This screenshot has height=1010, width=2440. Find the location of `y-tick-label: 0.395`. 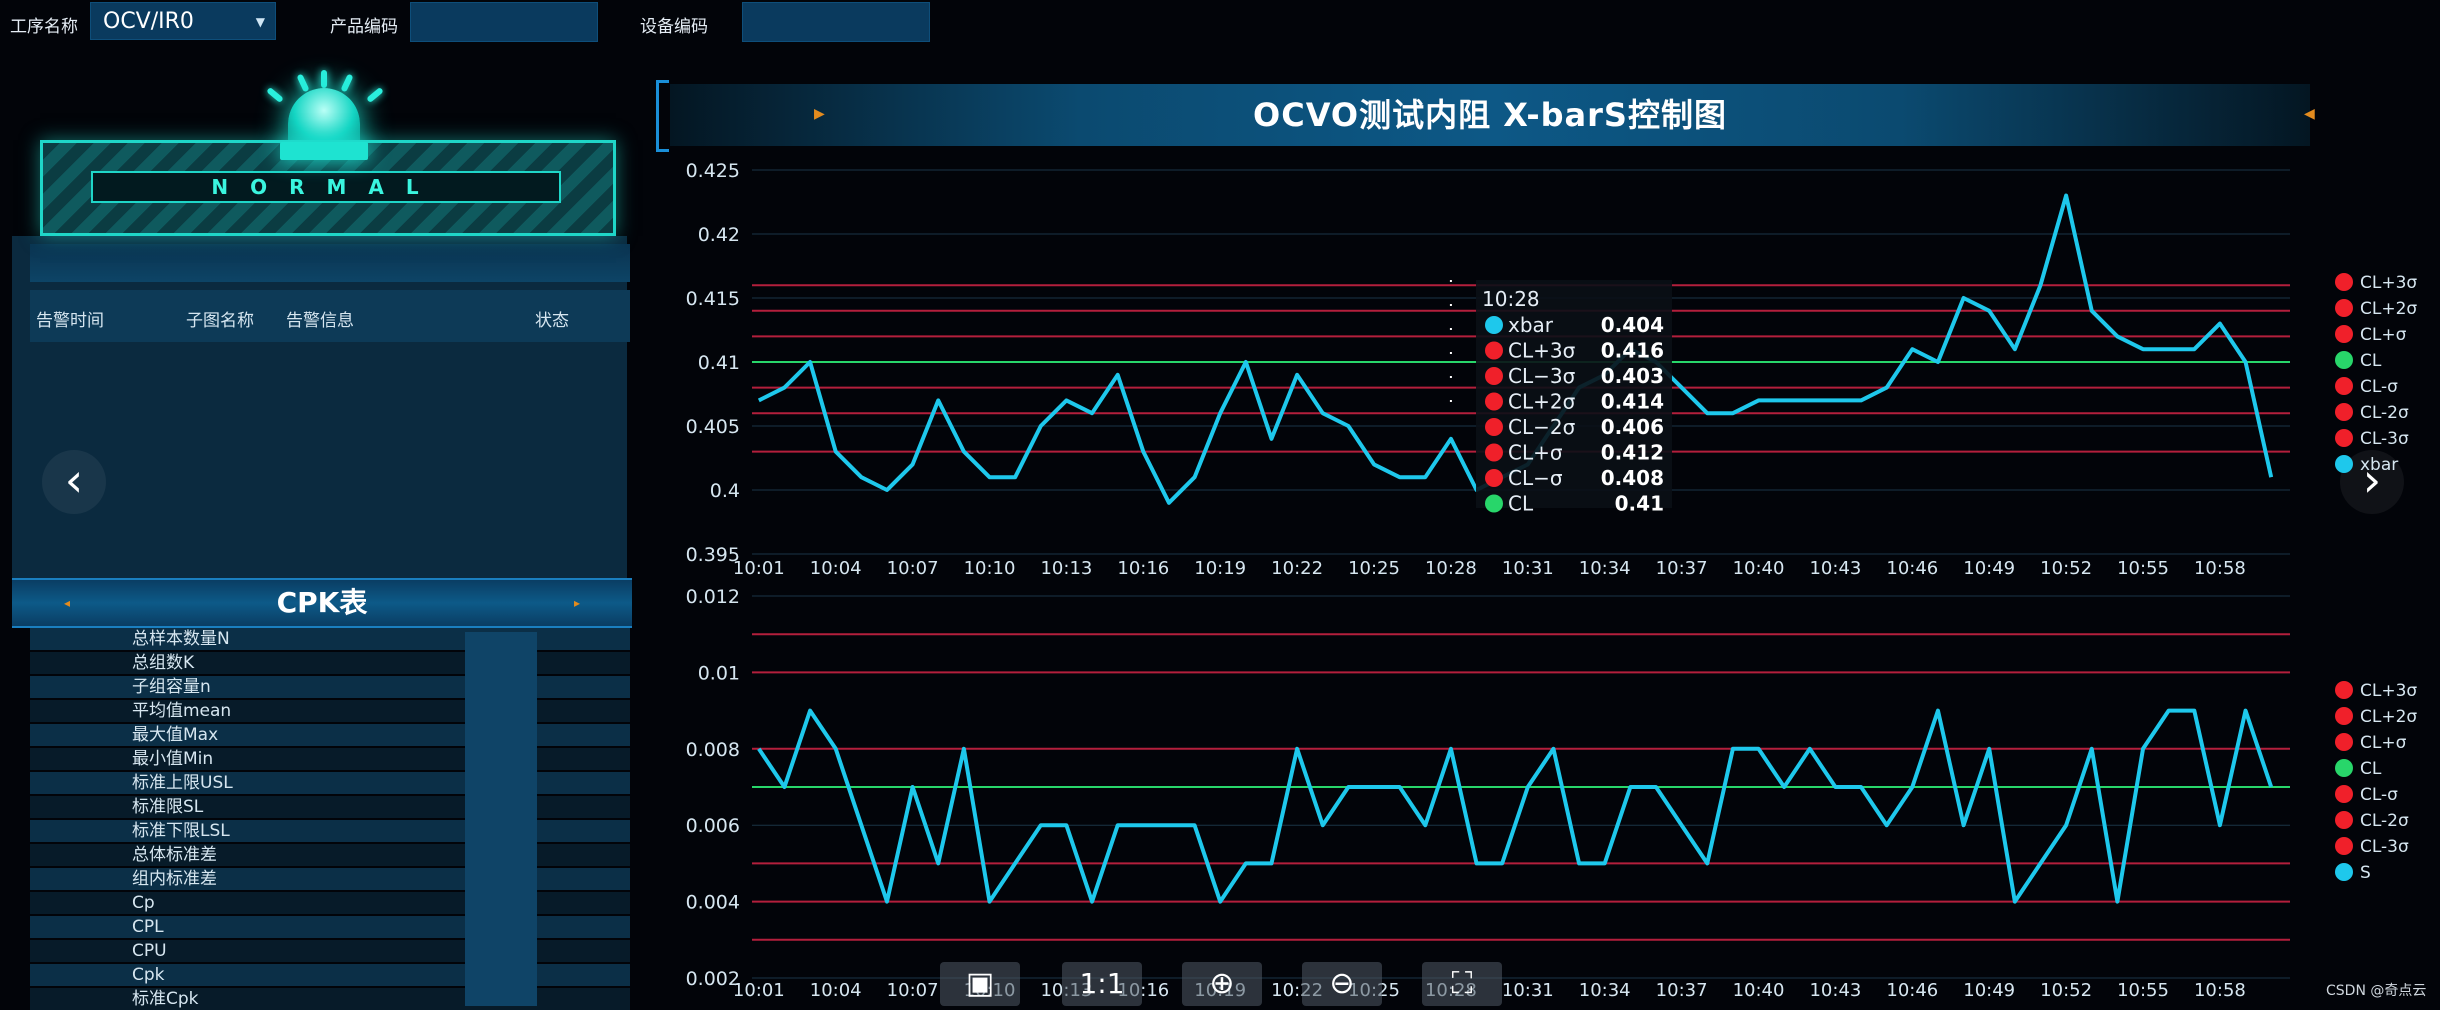

y-tick-label: 0.395 is located at coordinates (713, 555).